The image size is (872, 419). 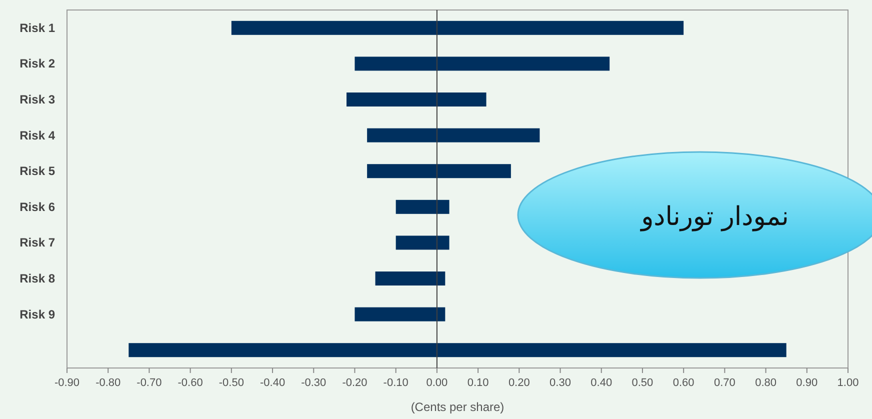 What do you see at coordinates (519, 383) in the screenshot?
I see `x-tick-label: 0.20` at bounding box center [519, 383].